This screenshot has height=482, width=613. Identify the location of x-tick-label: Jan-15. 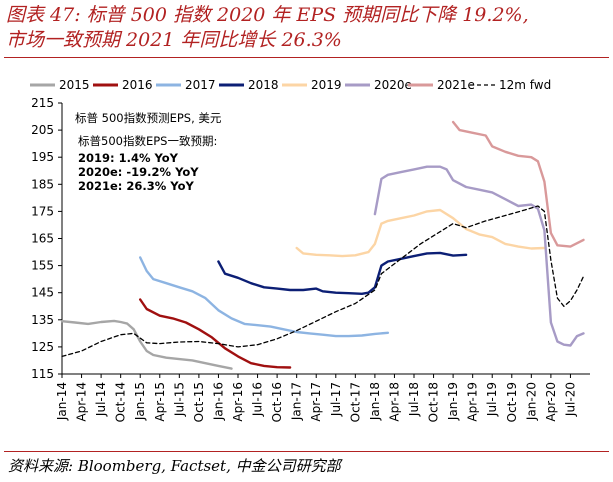
(140, 401).